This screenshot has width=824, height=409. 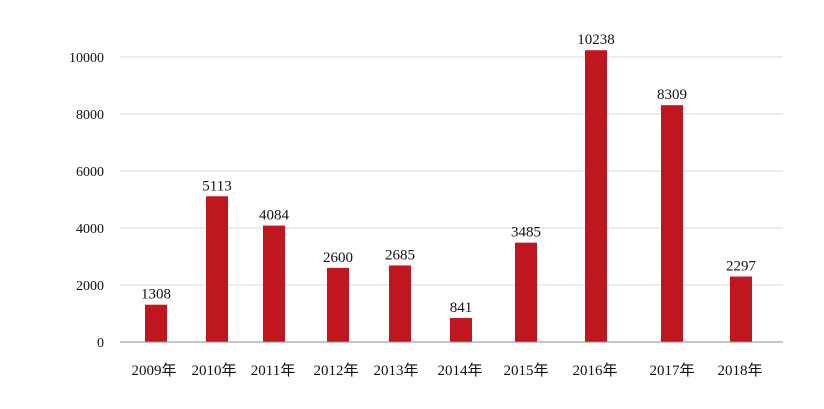 What do you see at coordinates (739, 370) in the screenshot?
I see `x-tick-label: 2018年` at bounding box center [739, 370].